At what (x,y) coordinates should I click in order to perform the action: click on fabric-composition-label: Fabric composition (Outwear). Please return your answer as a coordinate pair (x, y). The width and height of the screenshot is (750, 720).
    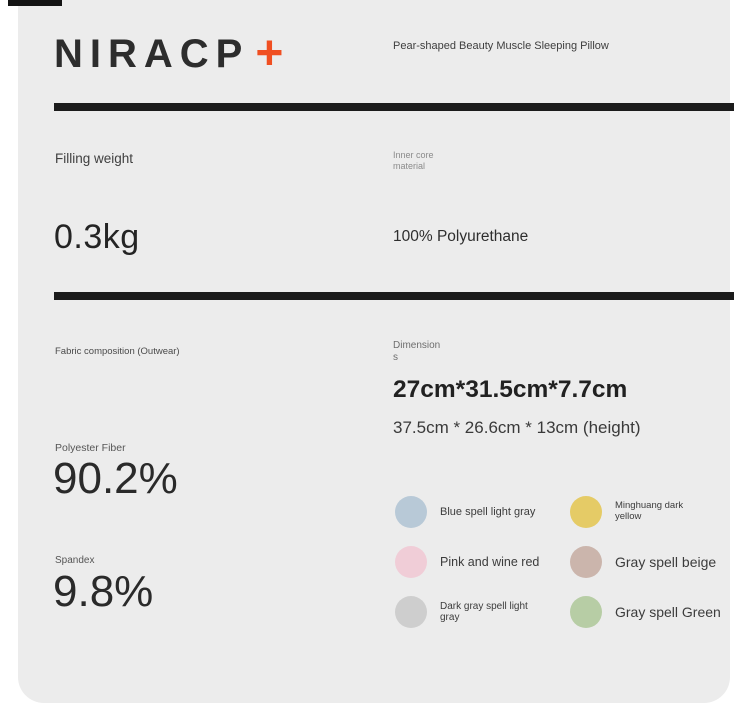
    Looking at the image, I should click on (117, 351).